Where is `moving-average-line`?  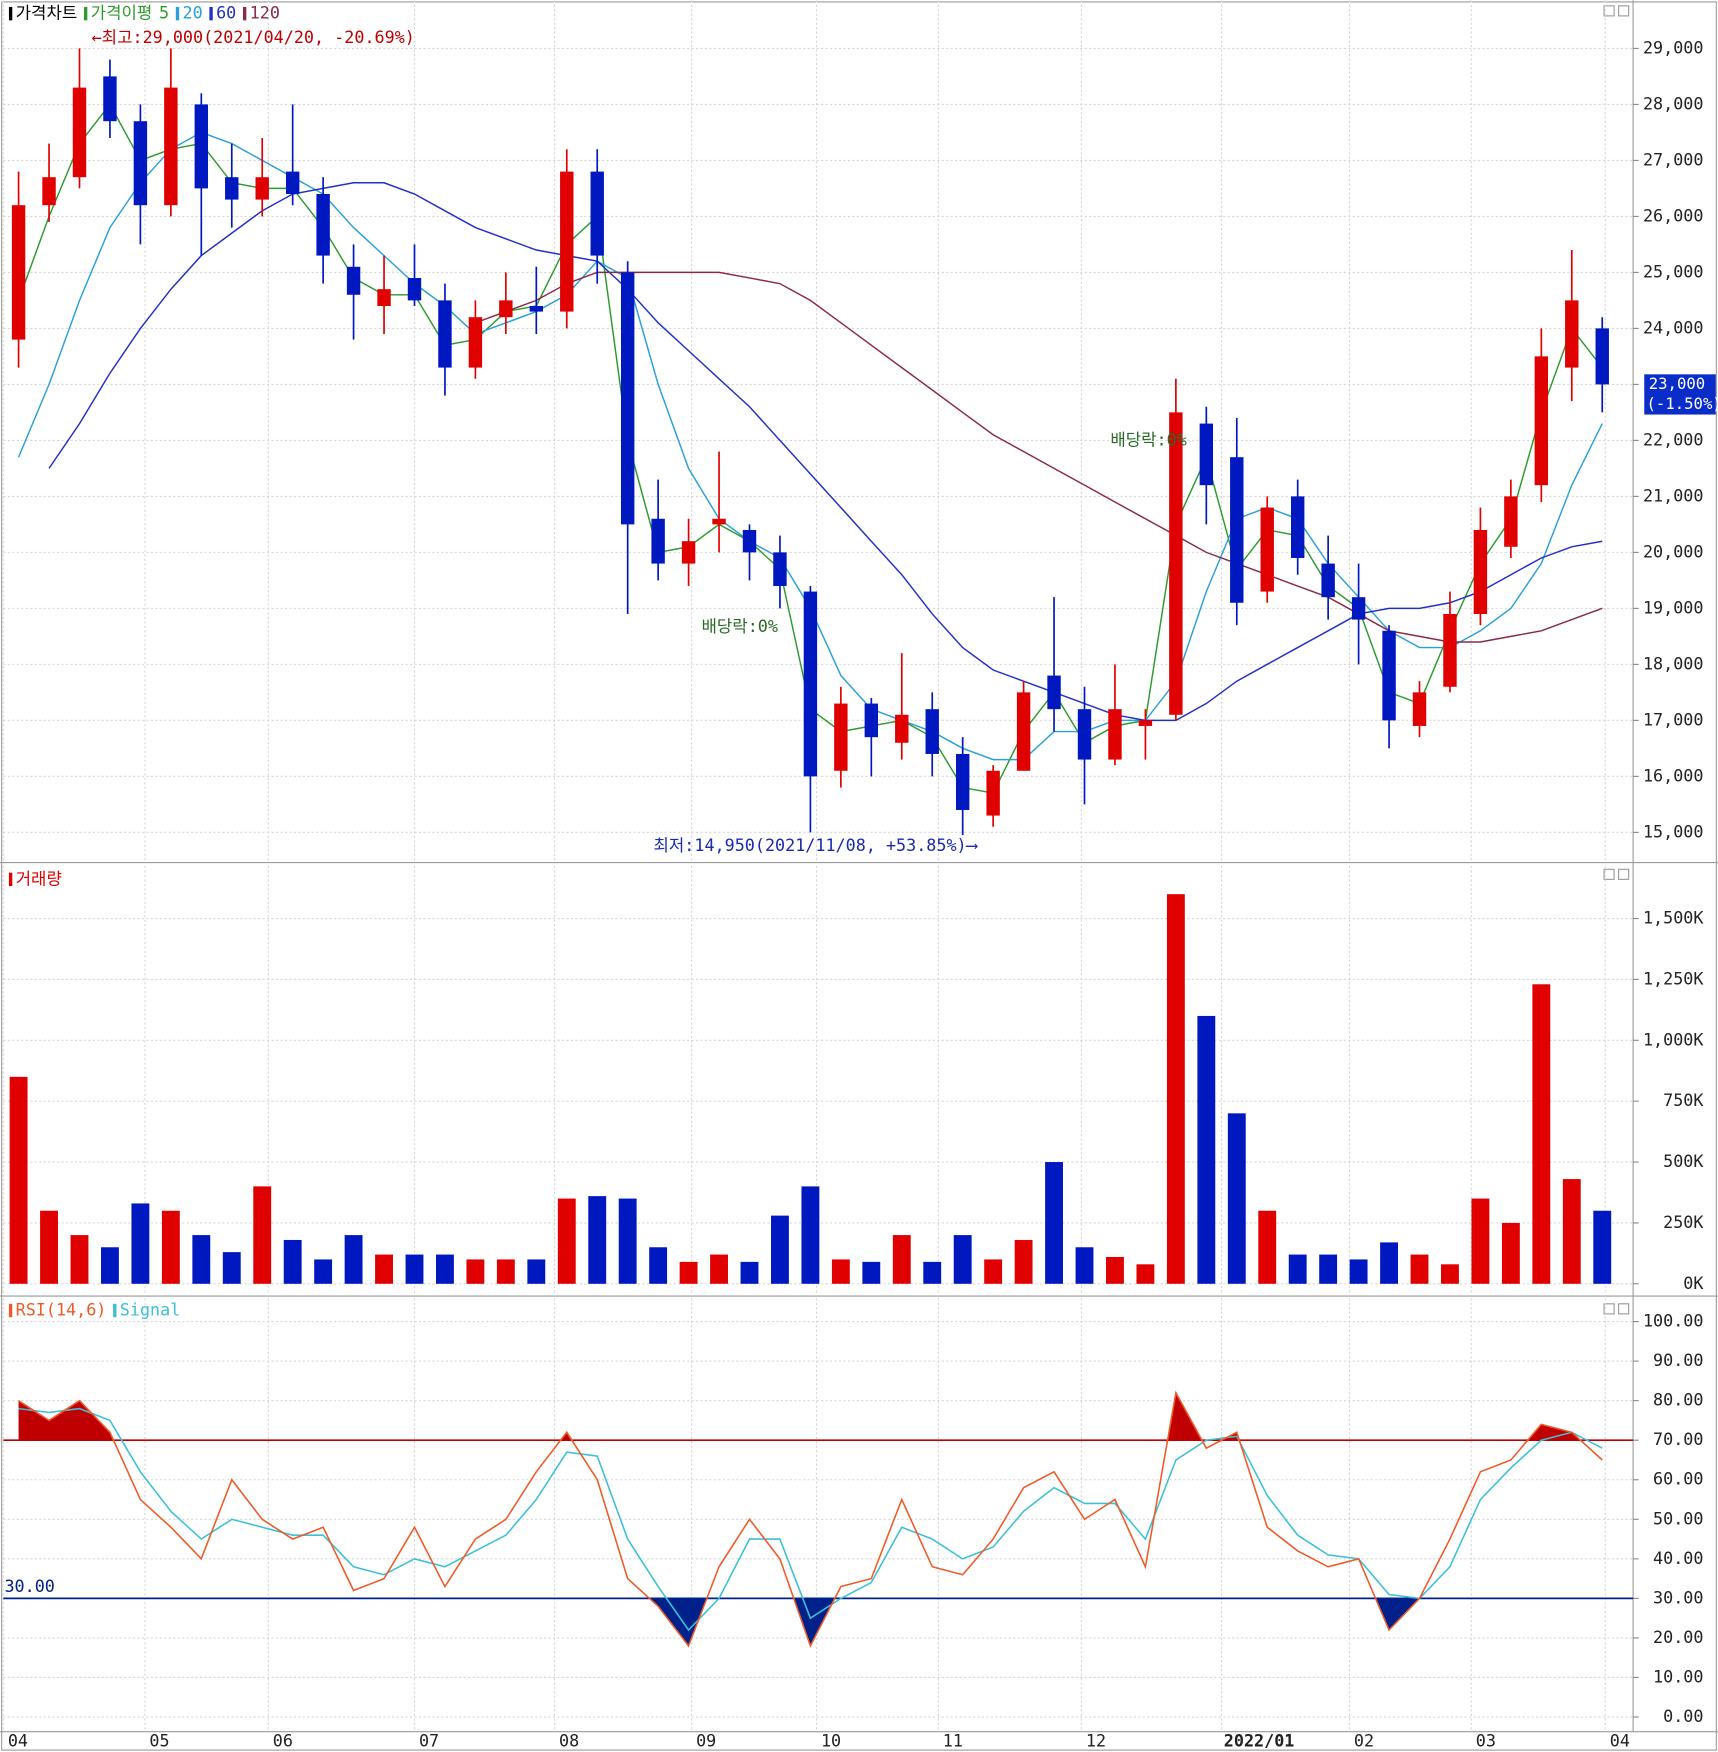 moving-average-line is located at coordinates (1039, 457).